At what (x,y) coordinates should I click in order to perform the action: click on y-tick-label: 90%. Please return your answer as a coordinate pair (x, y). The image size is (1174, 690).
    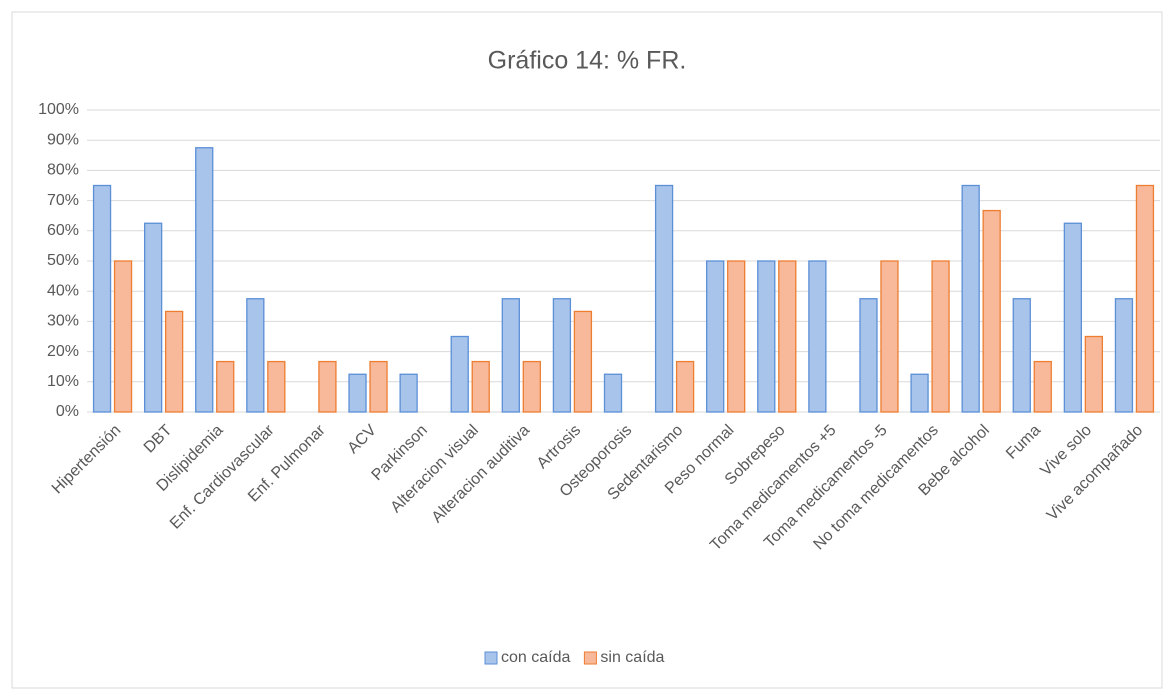
    Looking at the image, I should click on (63, 139).